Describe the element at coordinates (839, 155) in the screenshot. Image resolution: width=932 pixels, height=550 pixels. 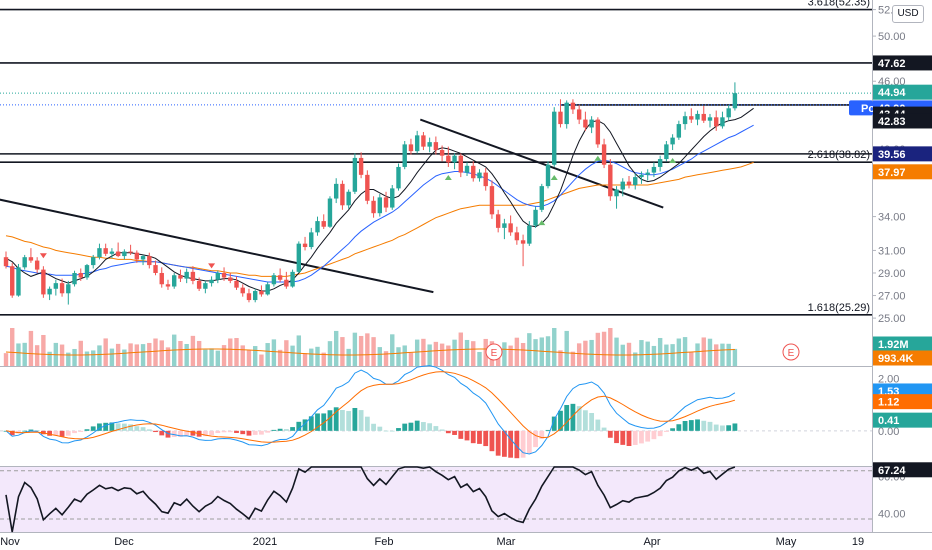
I see `fib-label: 2.618(38.82)` at that location.